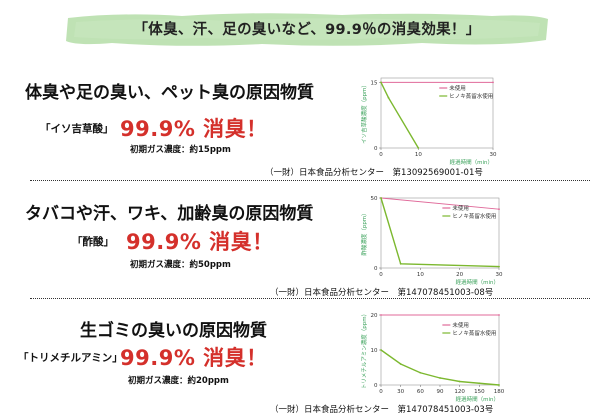 Image resolution: width=615 pixels, height=420 pixels. Describe the element at coordinates (178, 381) in the screenshot. I see `initial-gas-concentration: 初期ガス濃度：約20ppm` at that location.